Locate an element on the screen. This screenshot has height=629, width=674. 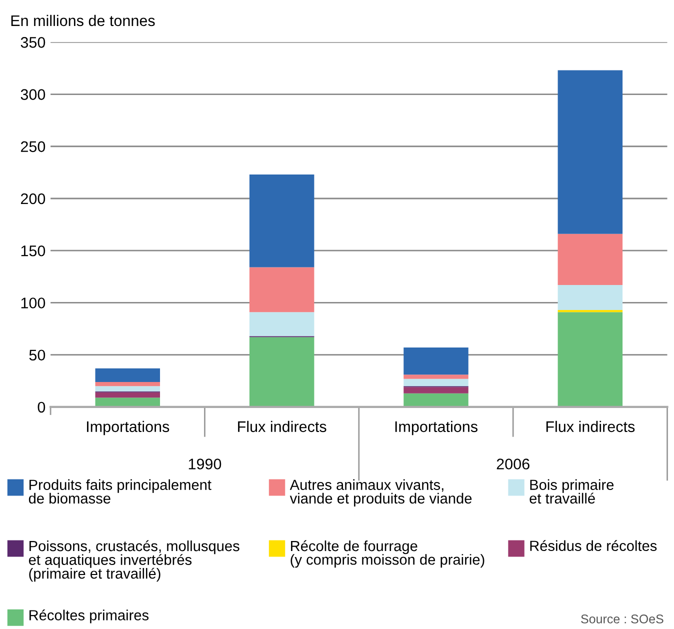
y-tick-label: 0 is located at coordinates (42, 407).